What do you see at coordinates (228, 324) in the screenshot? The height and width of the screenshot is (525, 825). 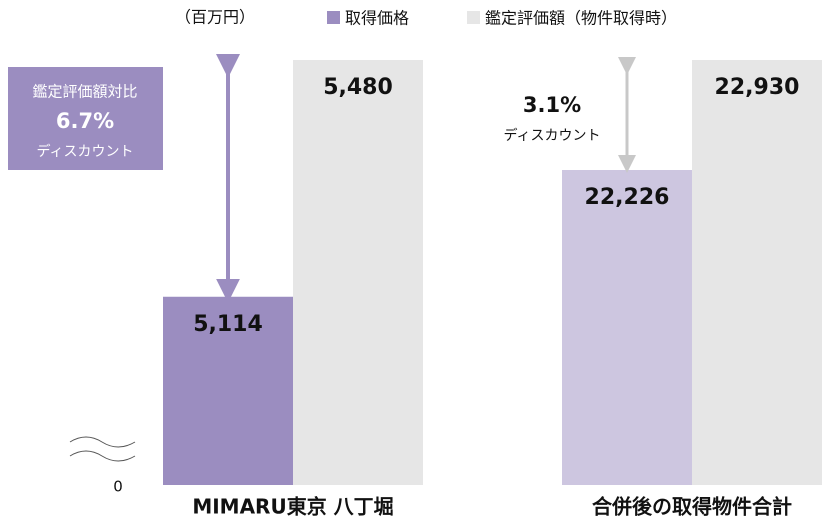 I see `value-label: 5,114` at bounding box center [228, 324].